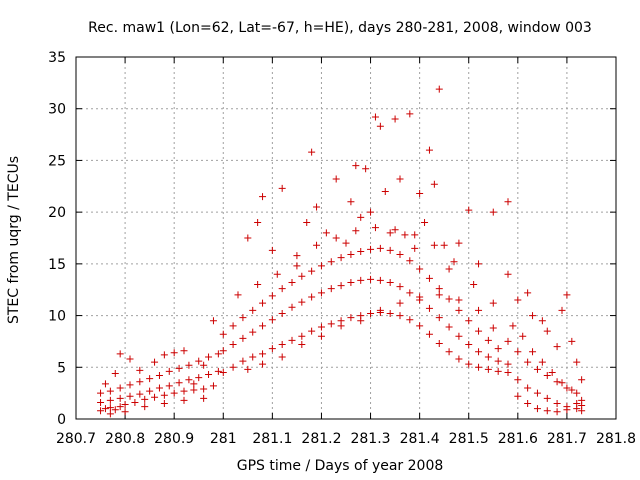 This screenshot has height=480, width=640. What do you see at coordinates (57, 317) in the screenshot?
I see `y-tick-label: 10` at bounding box center [57, 317].